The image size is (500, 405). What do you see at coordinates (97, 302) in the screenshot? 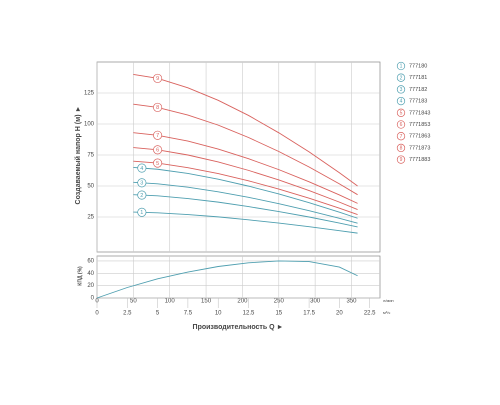
I see `x2-tick-label: 0` at bounding box center [97, 302].